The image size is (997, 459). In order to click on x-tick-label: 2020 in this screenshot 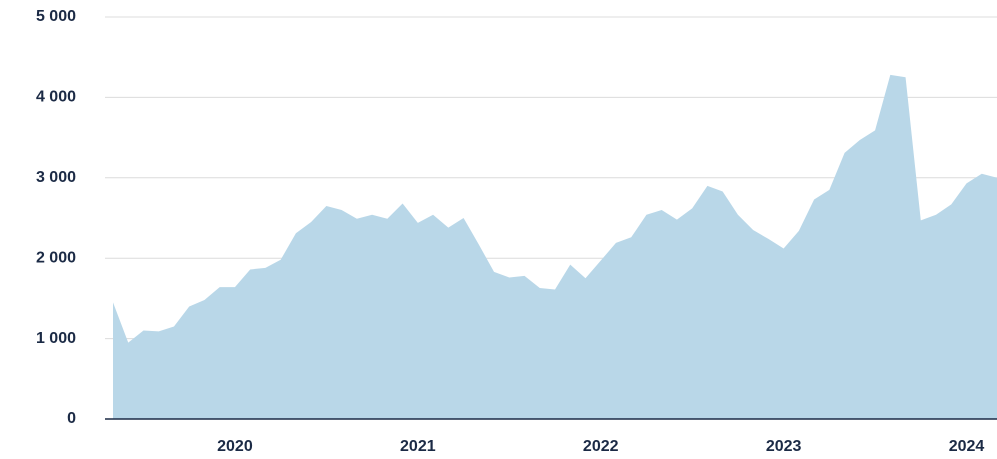, I will do `click(235, 446)`.